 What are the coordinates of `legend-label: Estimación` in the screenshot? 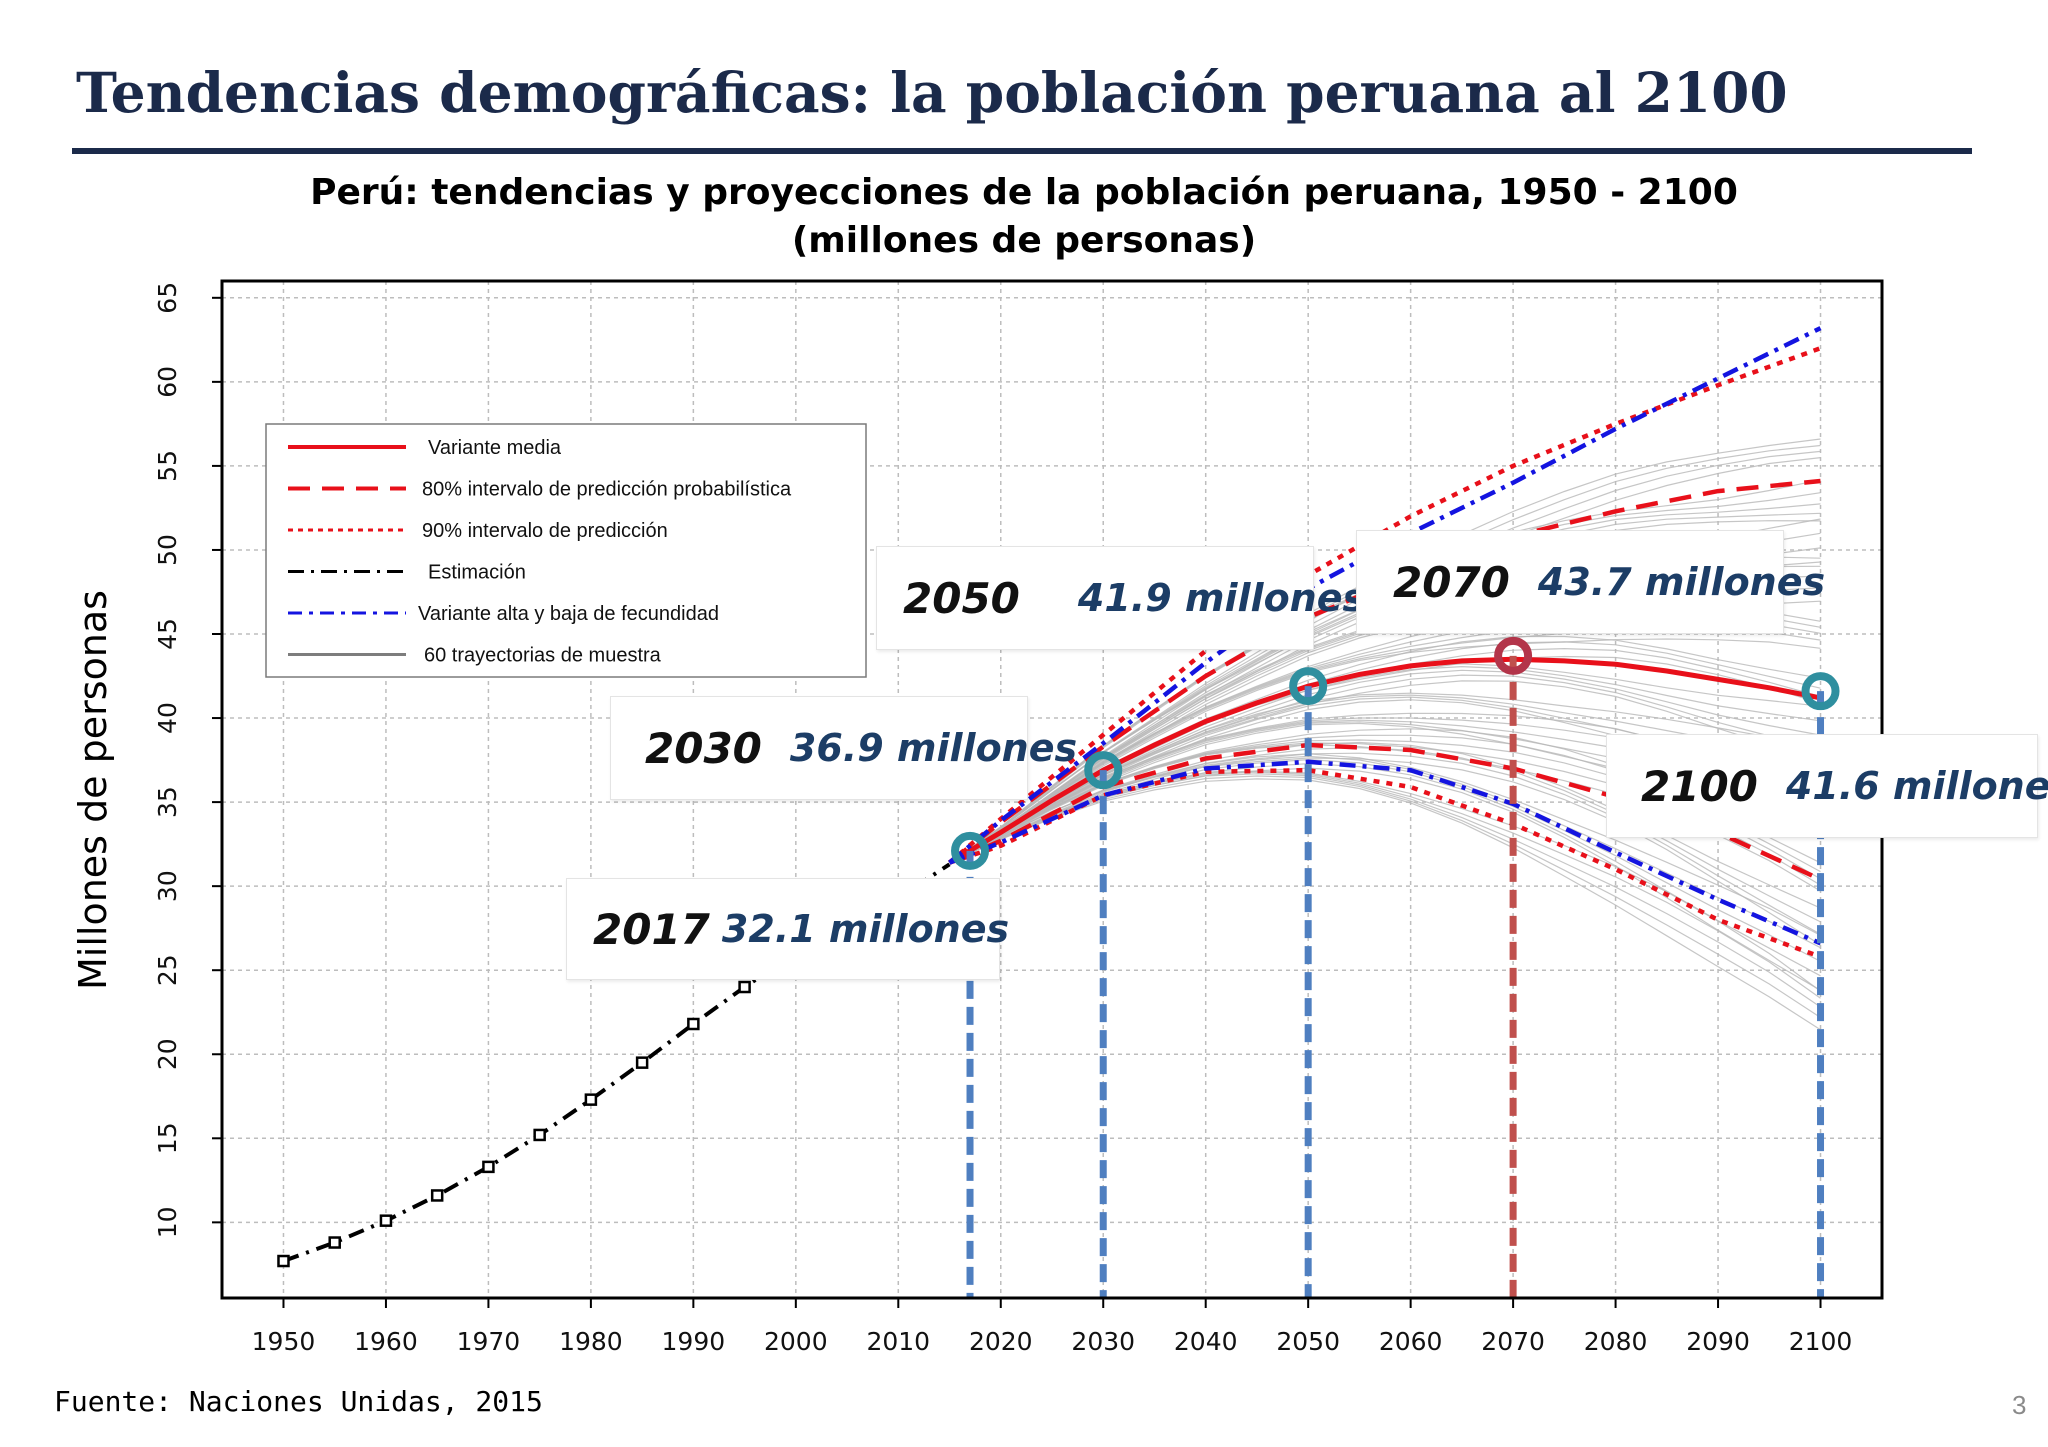 It's located at (477, 573).